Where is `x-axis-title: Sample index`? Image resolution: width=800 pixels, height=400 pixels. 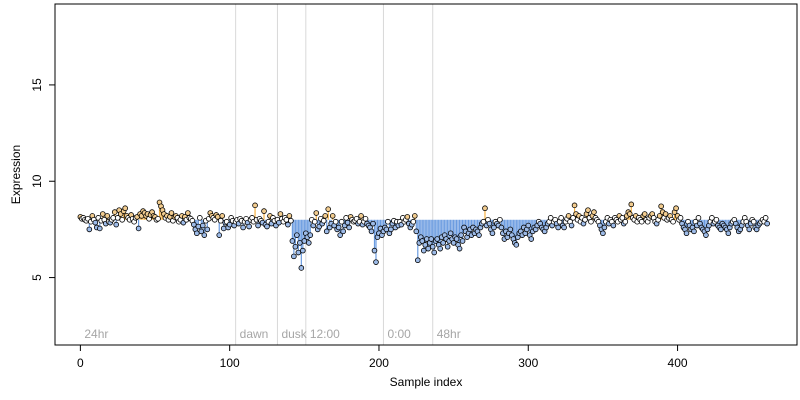 x-axis-title: Sample index is located at coordinates (426, 382).